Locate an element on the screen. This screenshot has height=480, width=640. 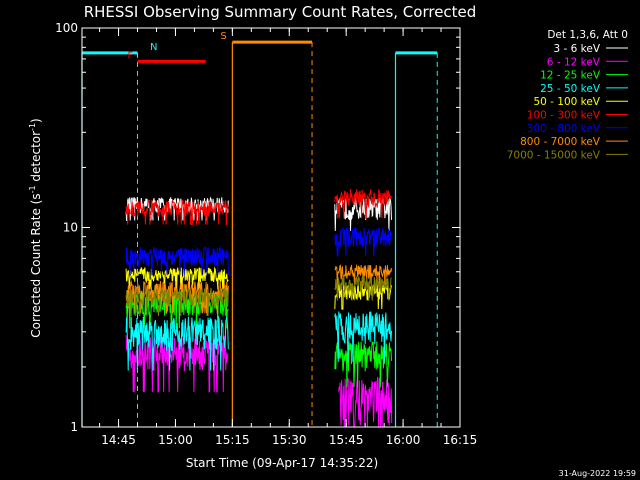
flag-label-S: S is located at coordinates (223, 36).